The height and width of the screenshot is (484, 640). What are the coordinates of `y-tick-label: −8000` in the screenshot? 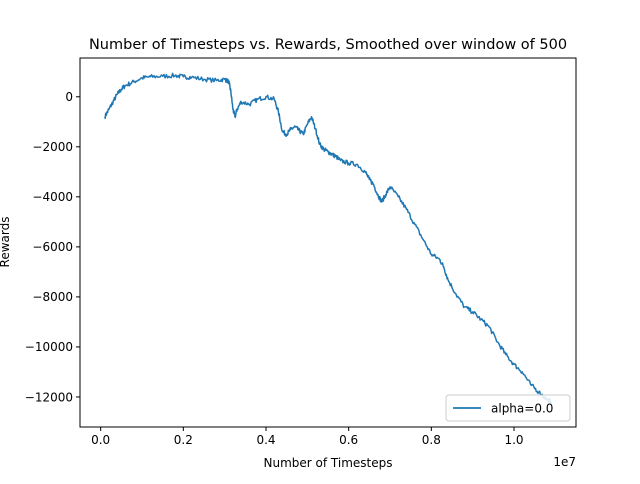 It's located at (52, 297).